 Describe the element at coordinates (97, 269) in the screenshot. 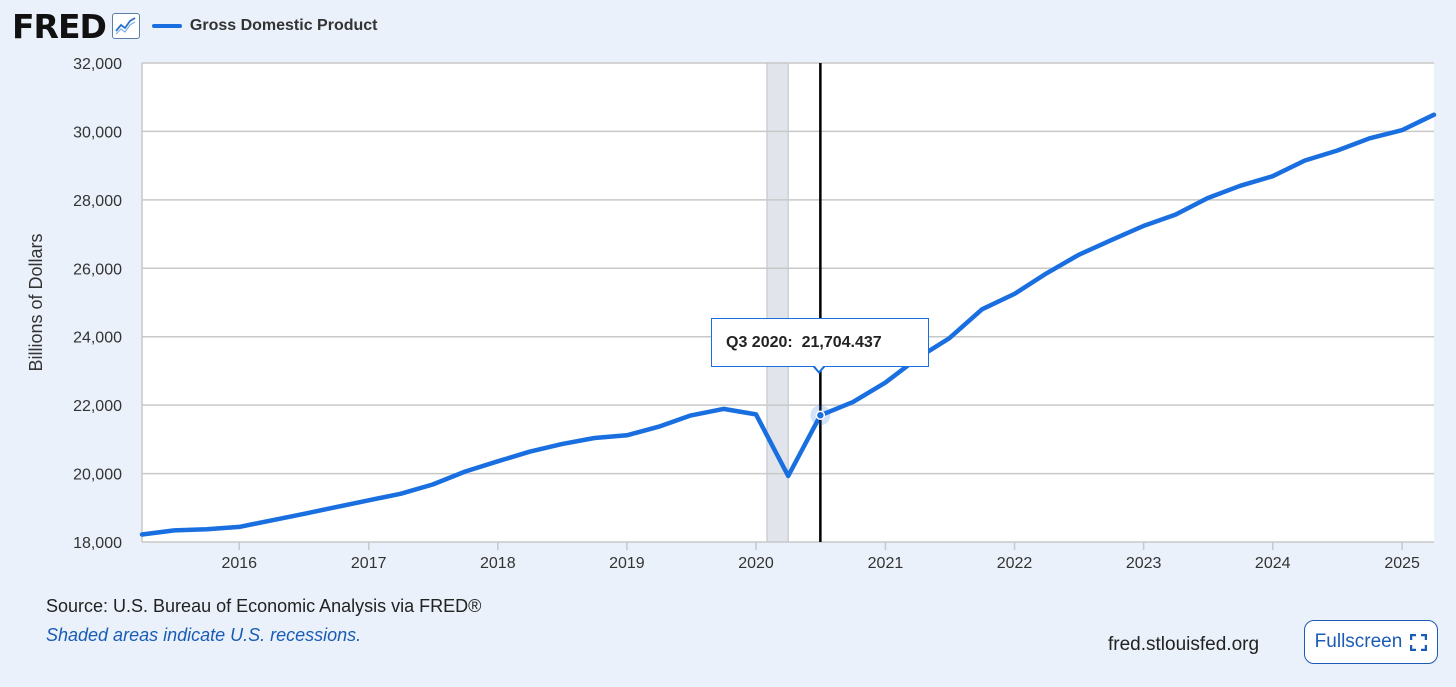

I see `y-tick-label: 26,000` at that location.